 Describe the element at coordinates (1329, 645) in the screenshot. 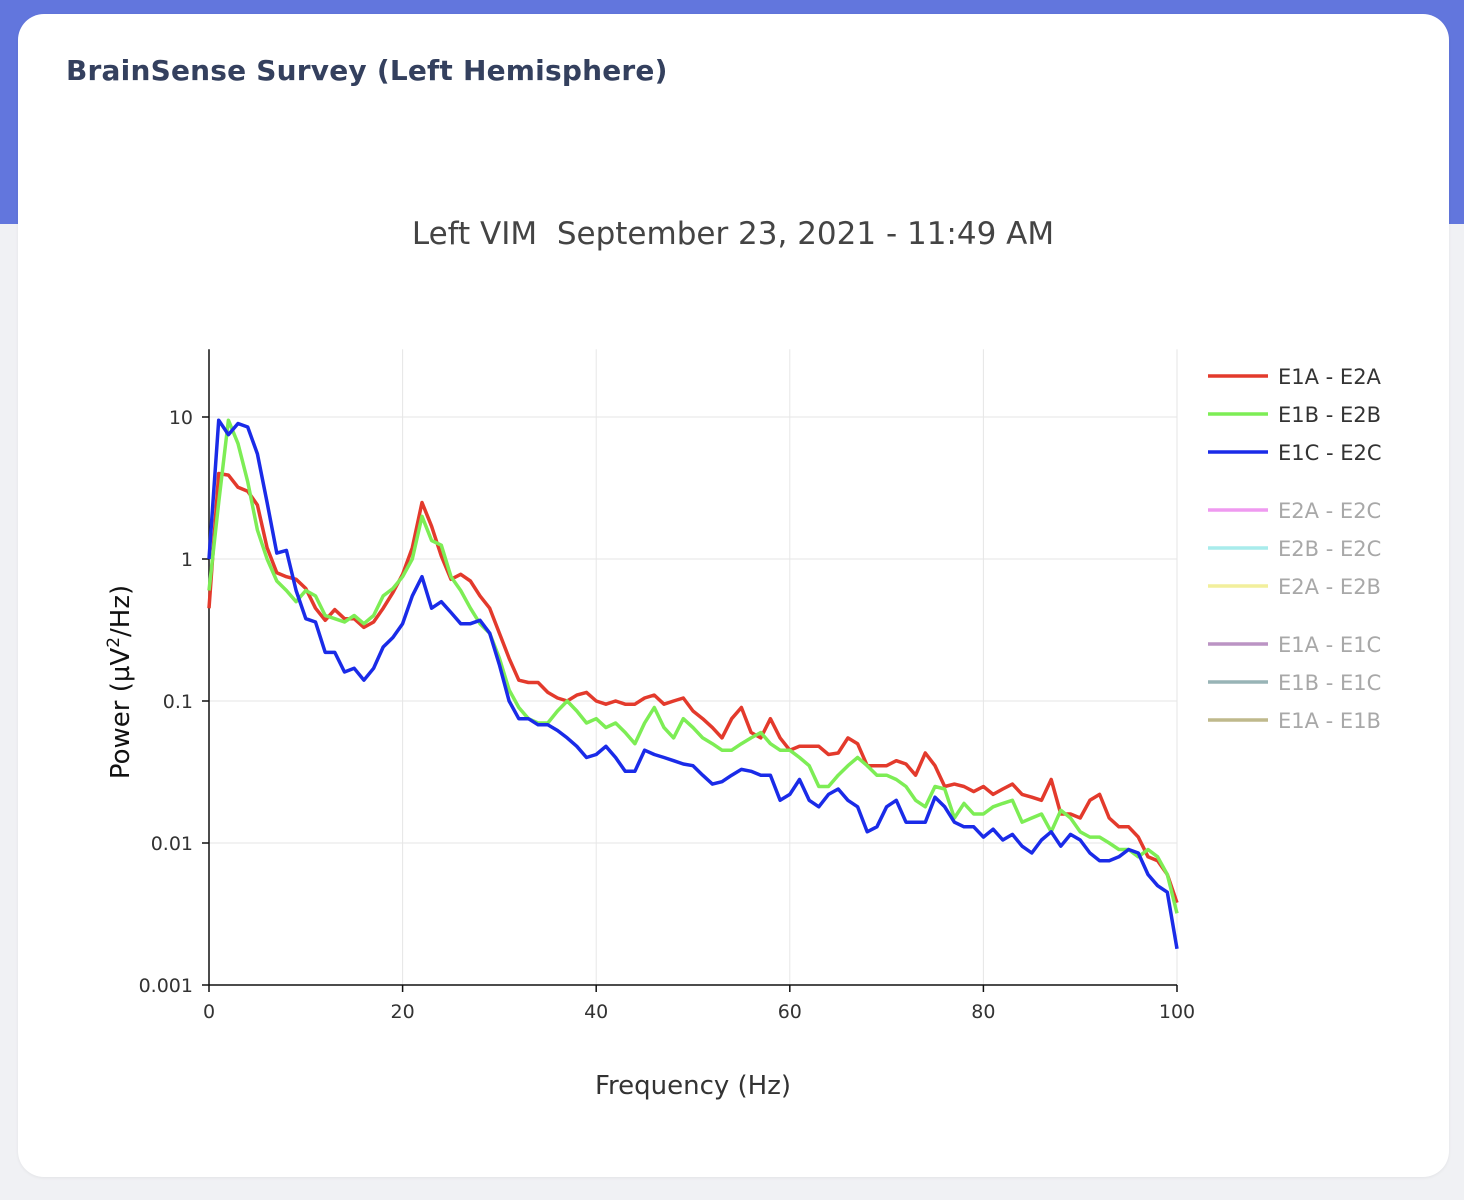

I see `legend-label: E1A - E1C` at that location.